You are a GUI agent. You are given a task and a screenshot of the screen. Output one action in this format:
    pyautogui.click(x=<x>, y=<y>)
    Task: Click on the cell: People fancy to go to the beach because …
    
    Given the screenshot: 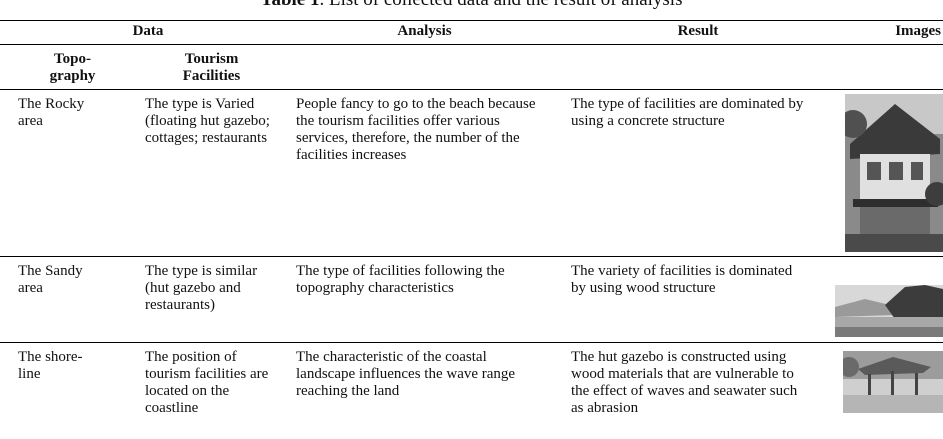 What is the action you would take?
    pyautogui.click(x=415, y=173)
    